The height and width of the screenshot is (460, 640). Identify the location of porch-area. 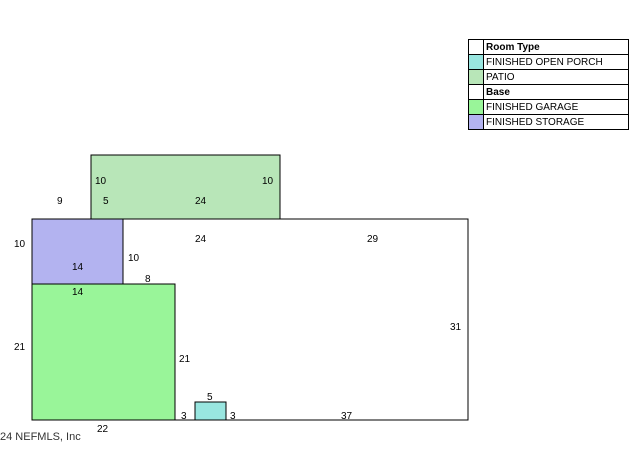
(210, 411).